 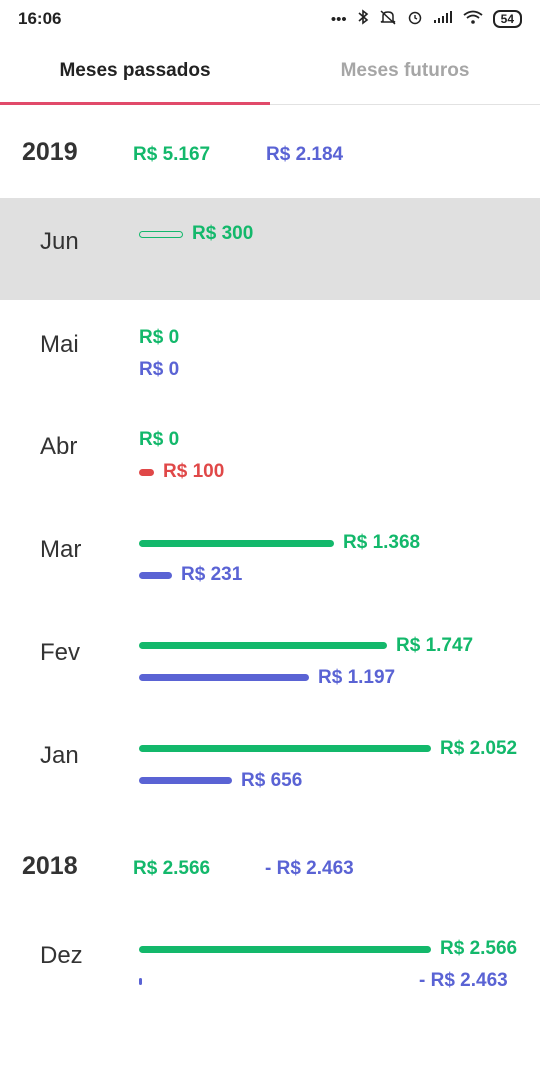 I want to click on month-row-fev: Fev R$ 1.747 R$ 1.197, so click(x=270, y=660).